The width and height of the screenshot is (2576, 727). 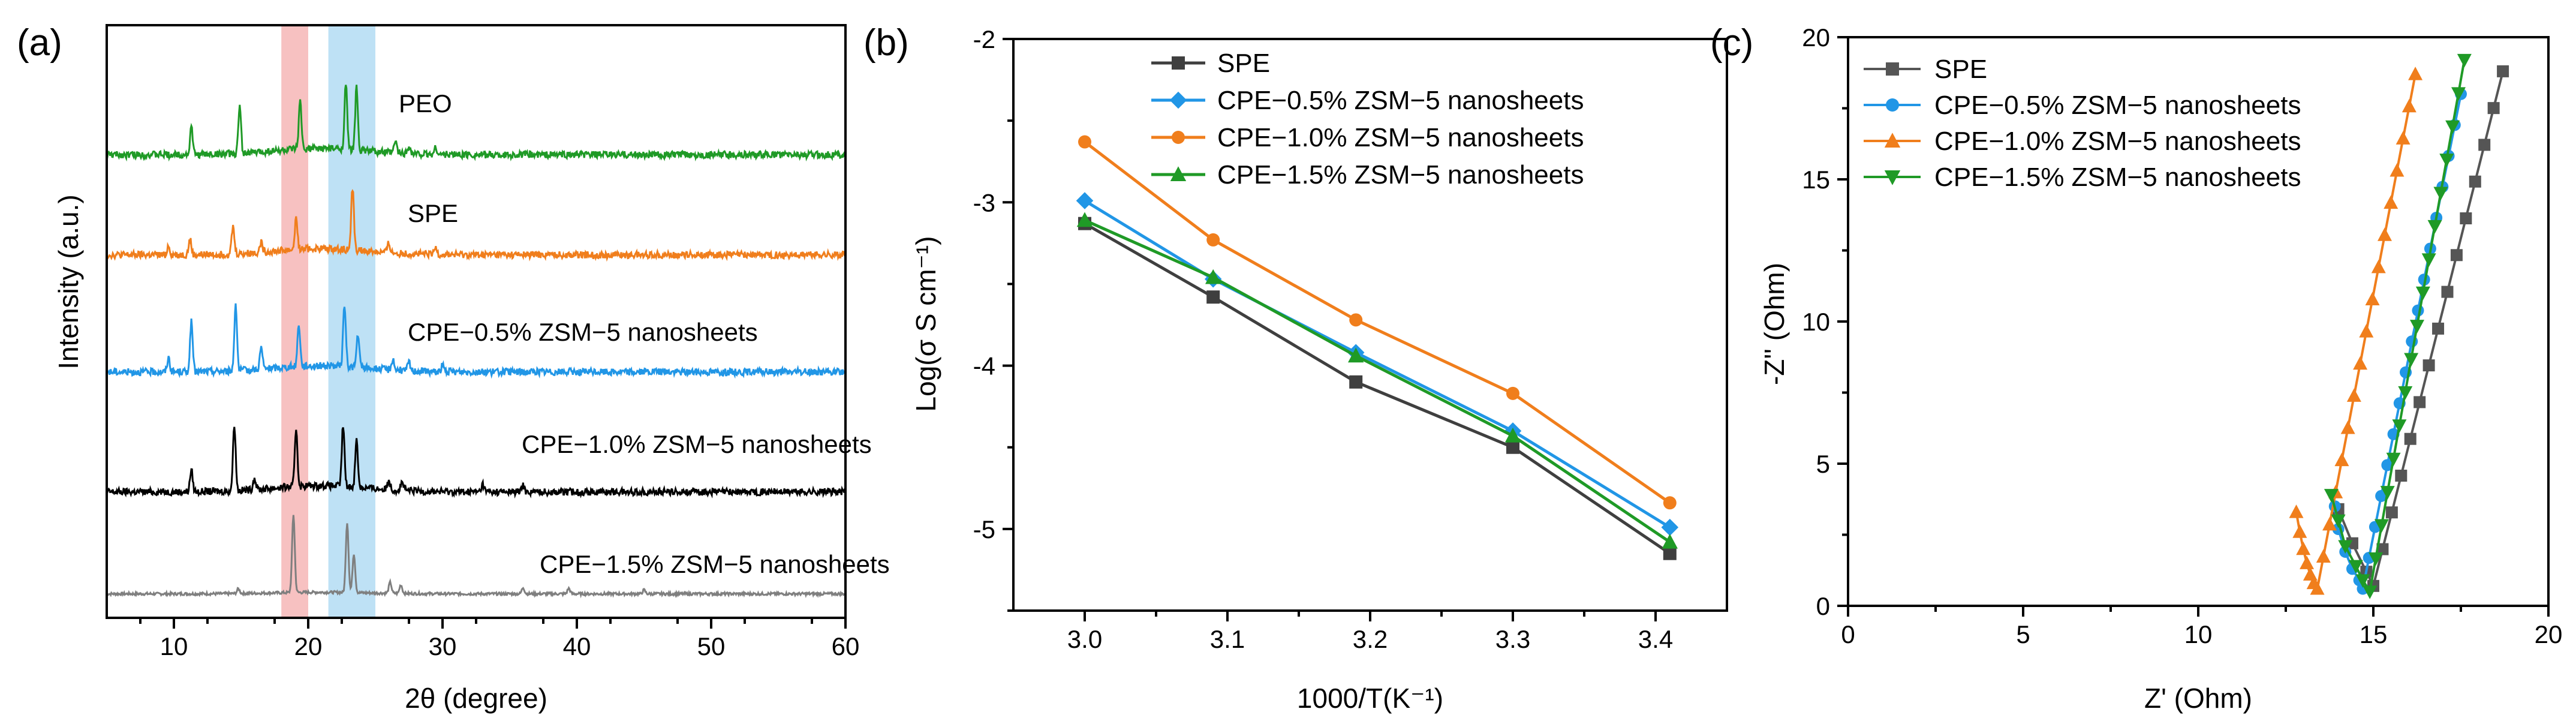 I want to click on legend-label: SPE, so click(x=1960, y=69).